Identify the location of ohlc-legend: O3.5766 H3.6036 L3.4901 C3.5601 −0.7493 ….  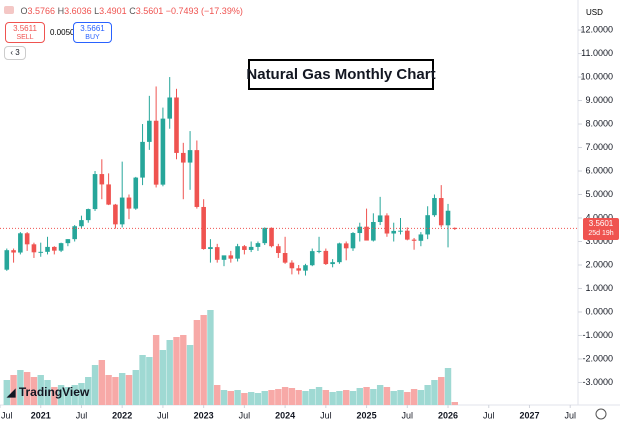
(123, 11).